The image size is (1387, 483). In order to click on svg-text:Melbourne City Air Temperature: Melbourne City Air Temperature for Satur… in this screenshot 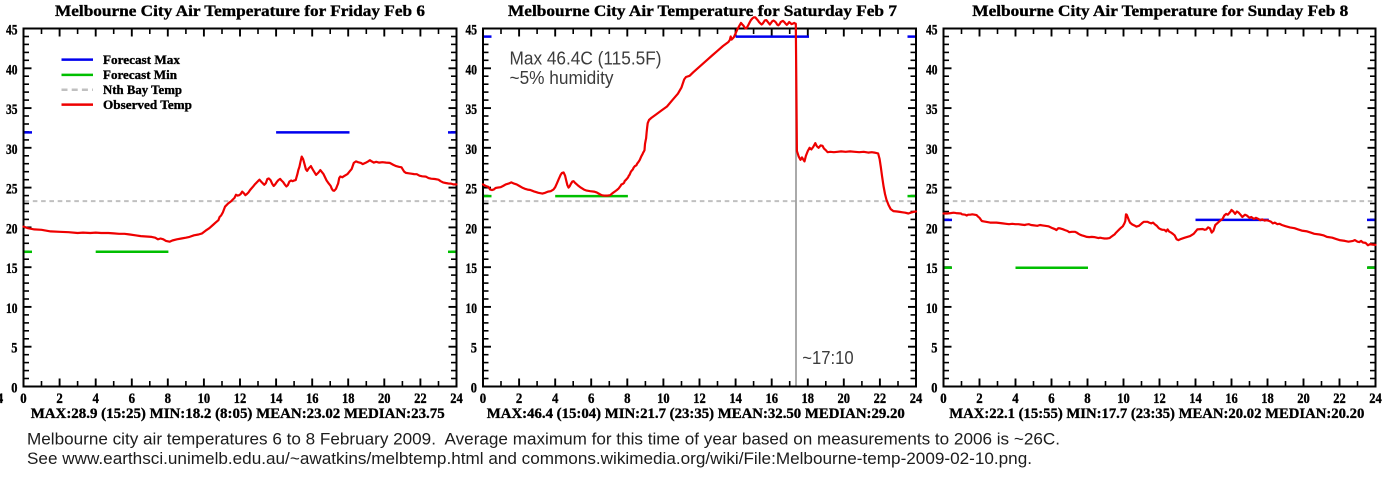, I will do `click(702, 11)`.